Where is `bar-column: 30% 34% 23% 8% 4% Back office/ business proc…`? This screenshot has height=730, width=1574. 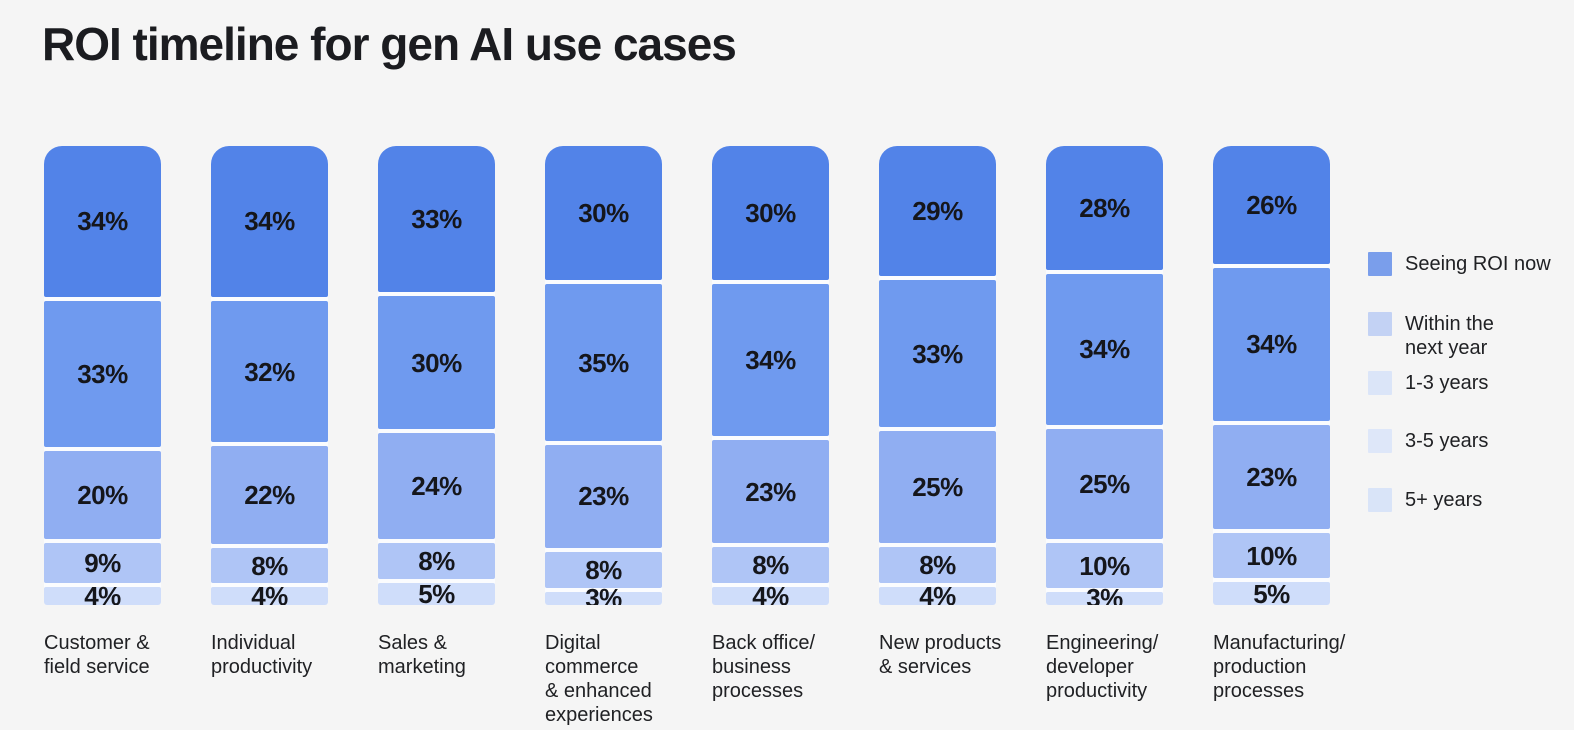 bar-column: 30% 34% 23% 8% 4% Back office/ business proc… is located at coordinates (770, 436).